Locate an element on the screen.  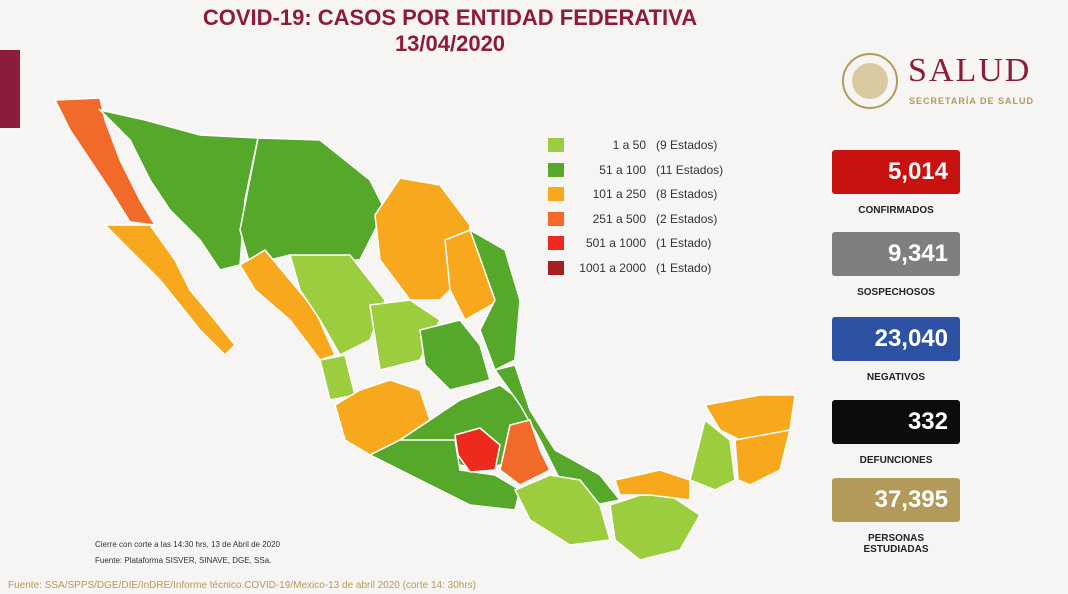
legend-range: 1 a 50 is located at coordinates (629, 145).